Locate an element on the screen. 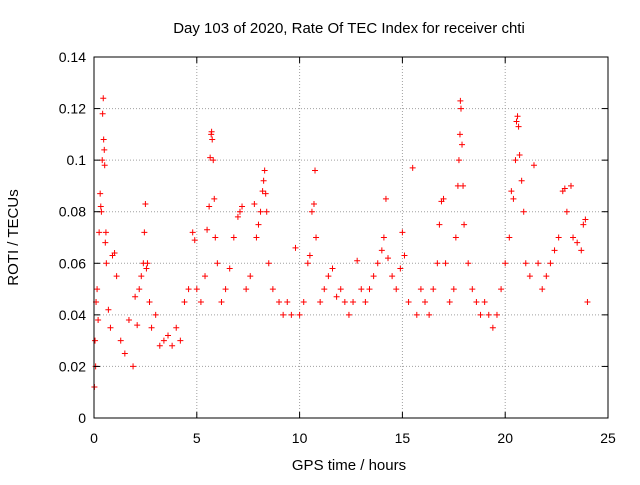  y-tick-label: 0.06 is located at coordinates (72, 263).